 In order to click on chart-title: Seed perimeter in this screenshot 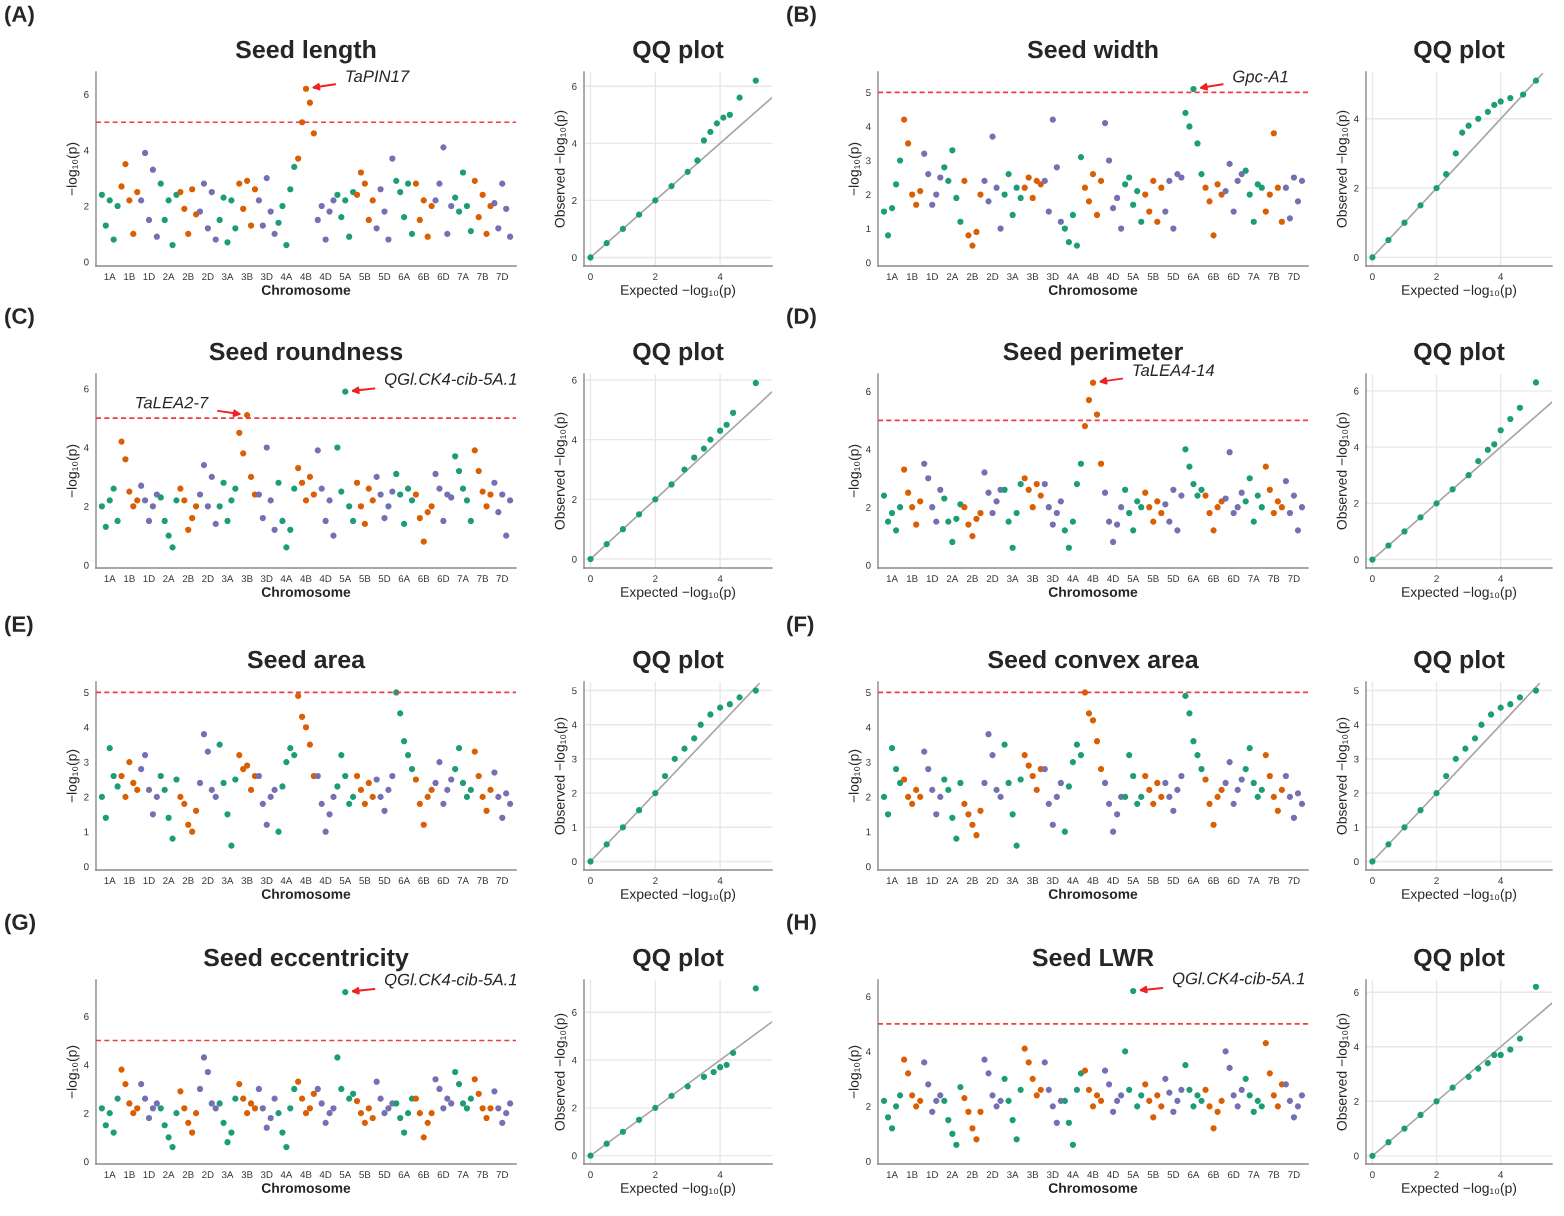, I will do `click(1093, 353)`.